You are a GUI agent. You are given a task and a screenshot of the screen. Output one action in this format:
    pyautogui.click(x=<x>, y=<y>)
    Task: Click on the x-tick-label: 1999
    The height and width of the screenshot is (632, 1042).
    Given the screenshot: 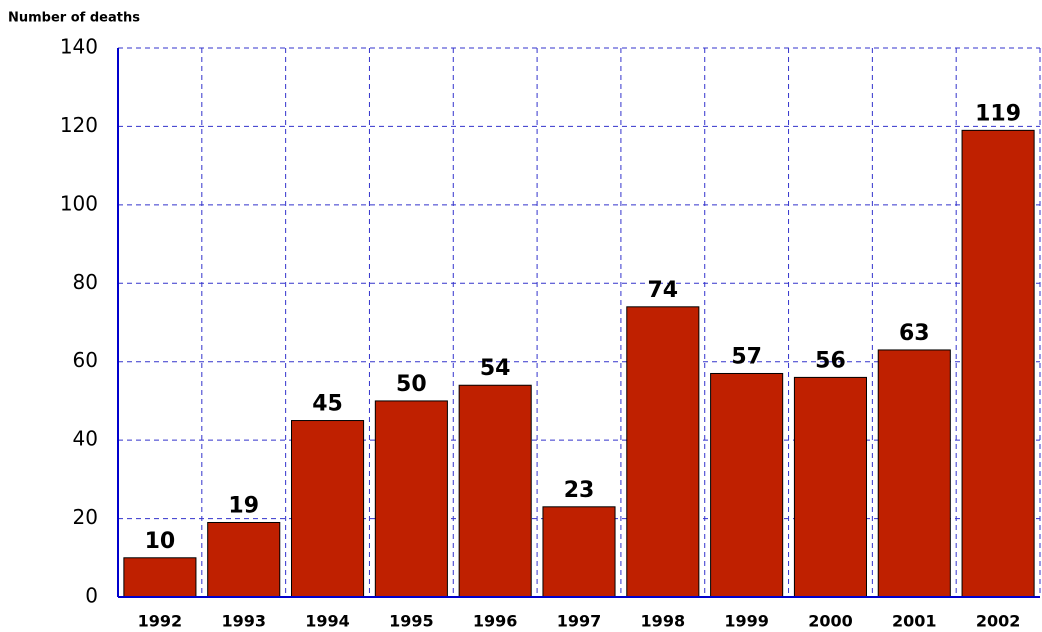 What is the action you would take?
    pyautogui.click(x=746, y=621)
    